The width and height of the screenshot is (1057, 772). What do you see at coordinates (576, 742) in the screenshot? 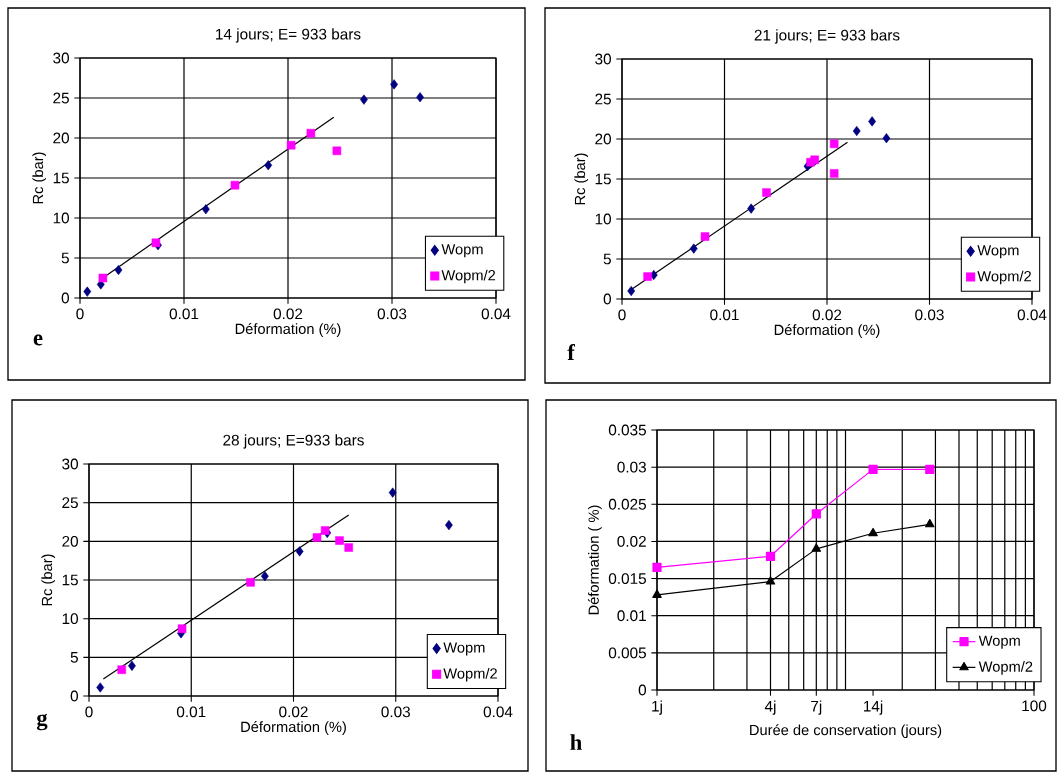
I see `text: h` at bounding box center [576, 742].